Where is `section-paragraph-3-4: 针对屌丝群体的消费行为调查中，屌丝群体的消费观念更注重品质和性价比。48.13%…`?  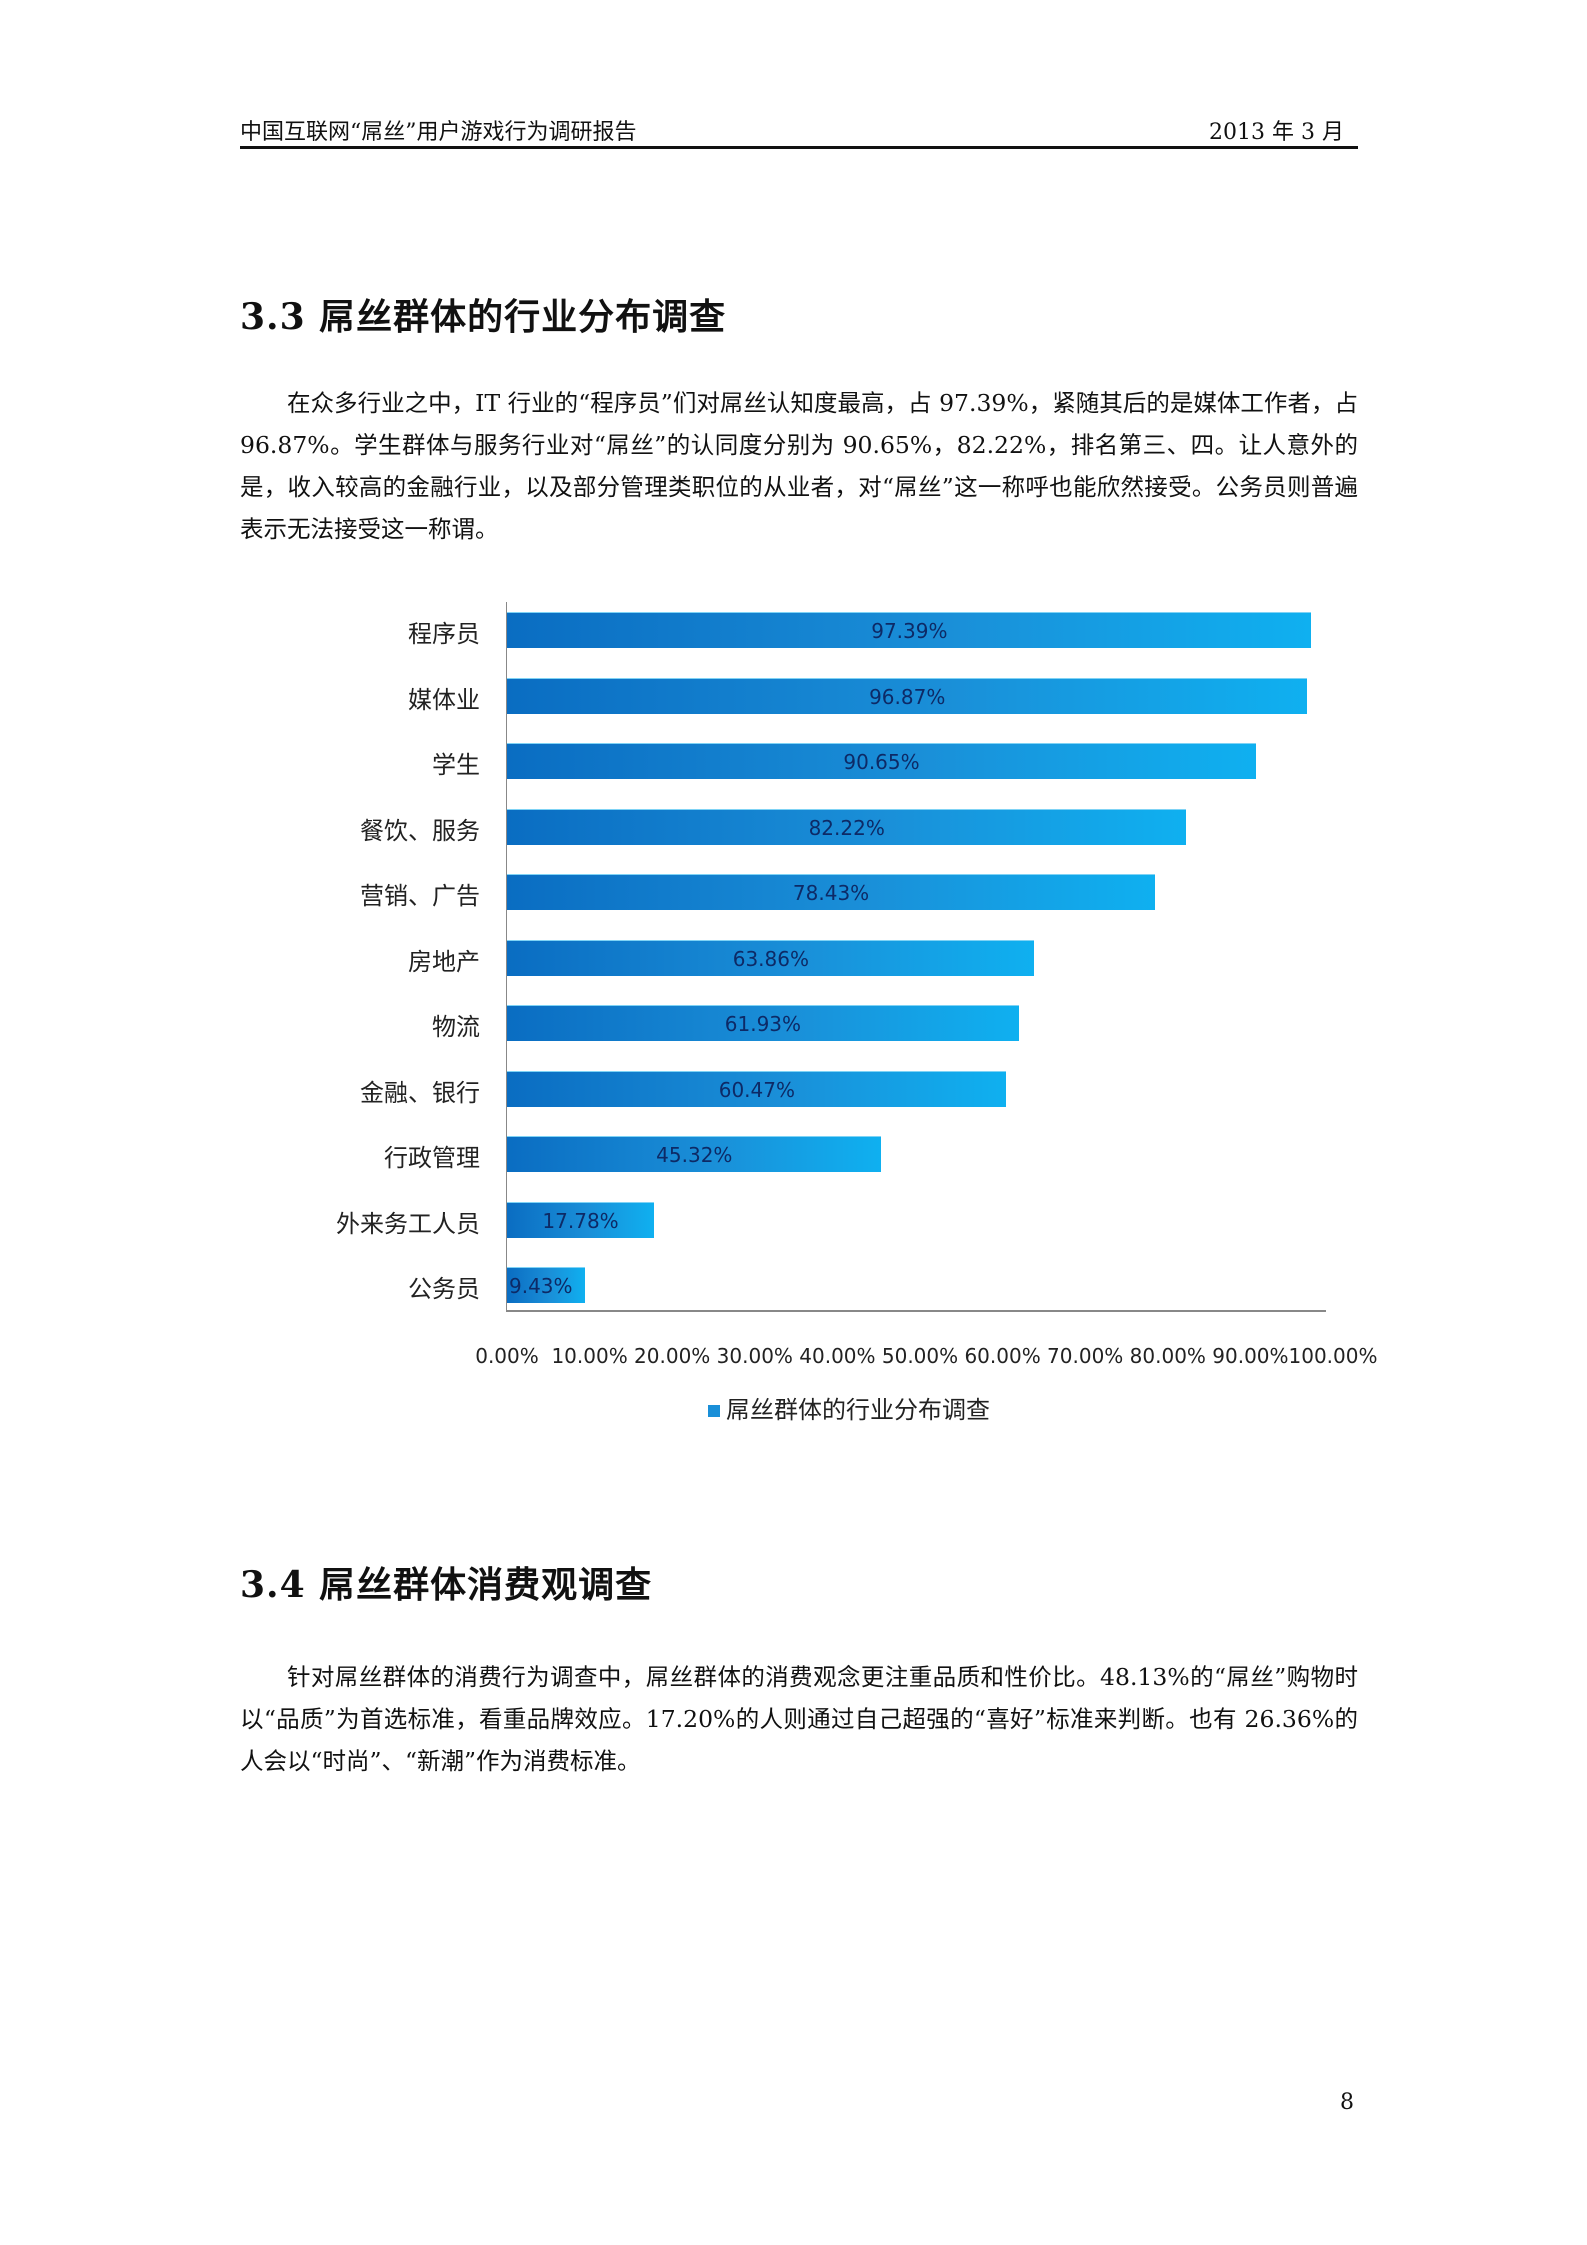 section-paragraph-3-4: 针对屌丝群体的消费行为调查中，屌丝群体的消费观念更注重品质和性价比。48.13%… is located at coordinates (799, 1719).